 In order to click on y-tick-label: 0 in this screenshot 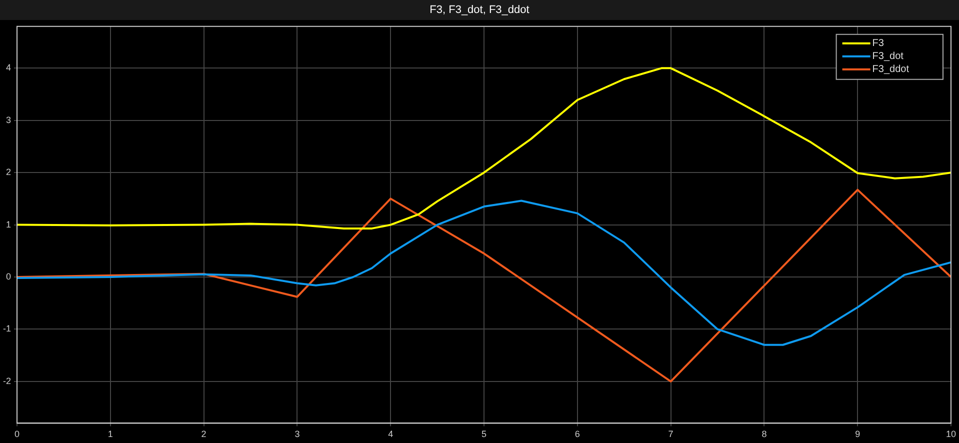, I will do `click(8, 276)`.